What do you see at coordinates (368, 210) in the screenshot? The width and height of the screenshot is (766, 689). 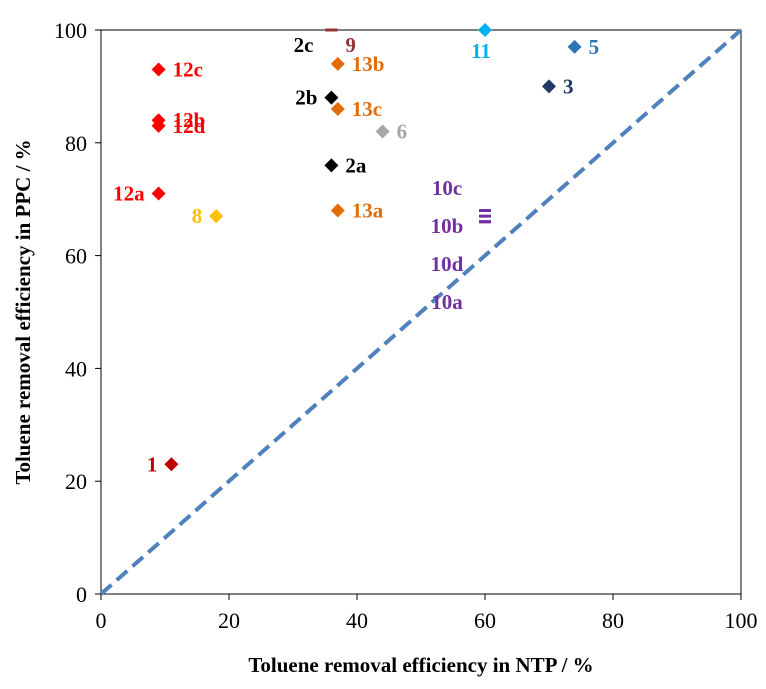 I see `point-label-13a: 13a` at bounding box center [368, 210].